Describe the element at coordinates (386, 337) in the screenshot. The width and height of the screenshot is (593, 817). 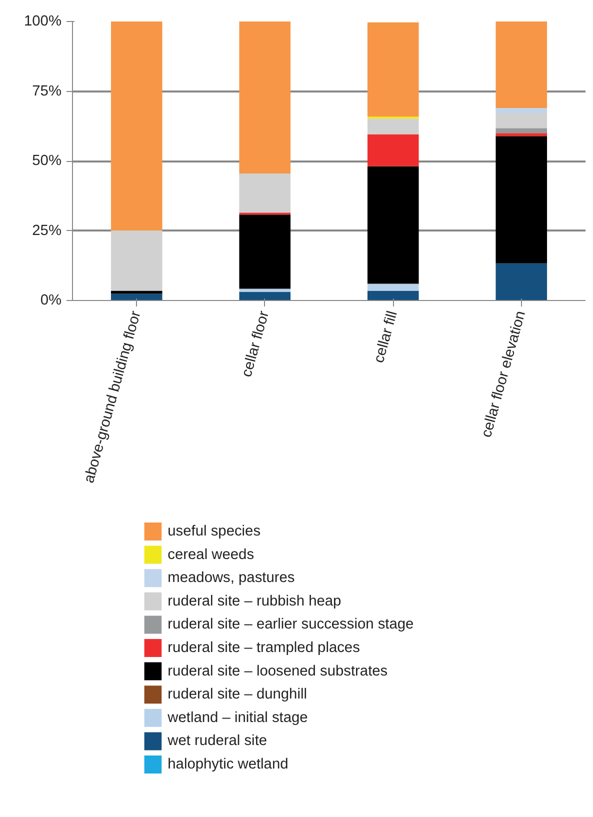
I see `x-tick-label: cellar fill` at that location.